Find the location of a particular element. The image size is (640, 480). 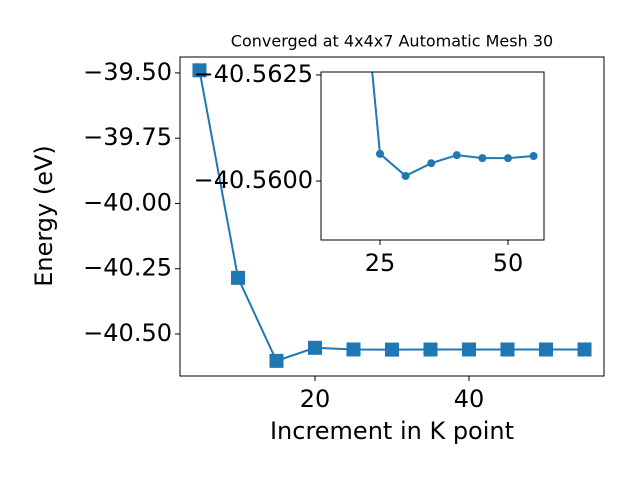

chart-title: Converged at 4x4x7 Automatic Mesh 30 is located at coordinates (392, 41).